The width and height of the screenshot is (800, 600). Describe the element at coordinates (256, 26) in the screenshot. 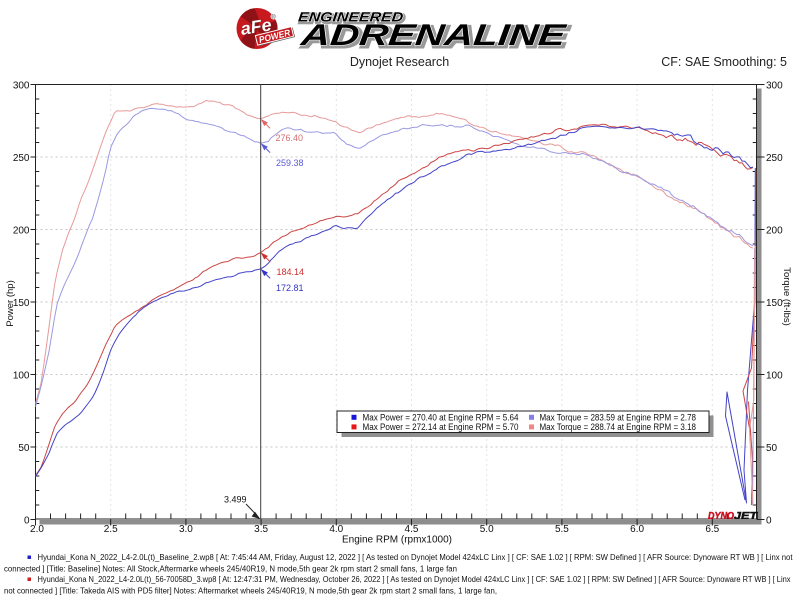

I see `svg-text: aFe` at that location.